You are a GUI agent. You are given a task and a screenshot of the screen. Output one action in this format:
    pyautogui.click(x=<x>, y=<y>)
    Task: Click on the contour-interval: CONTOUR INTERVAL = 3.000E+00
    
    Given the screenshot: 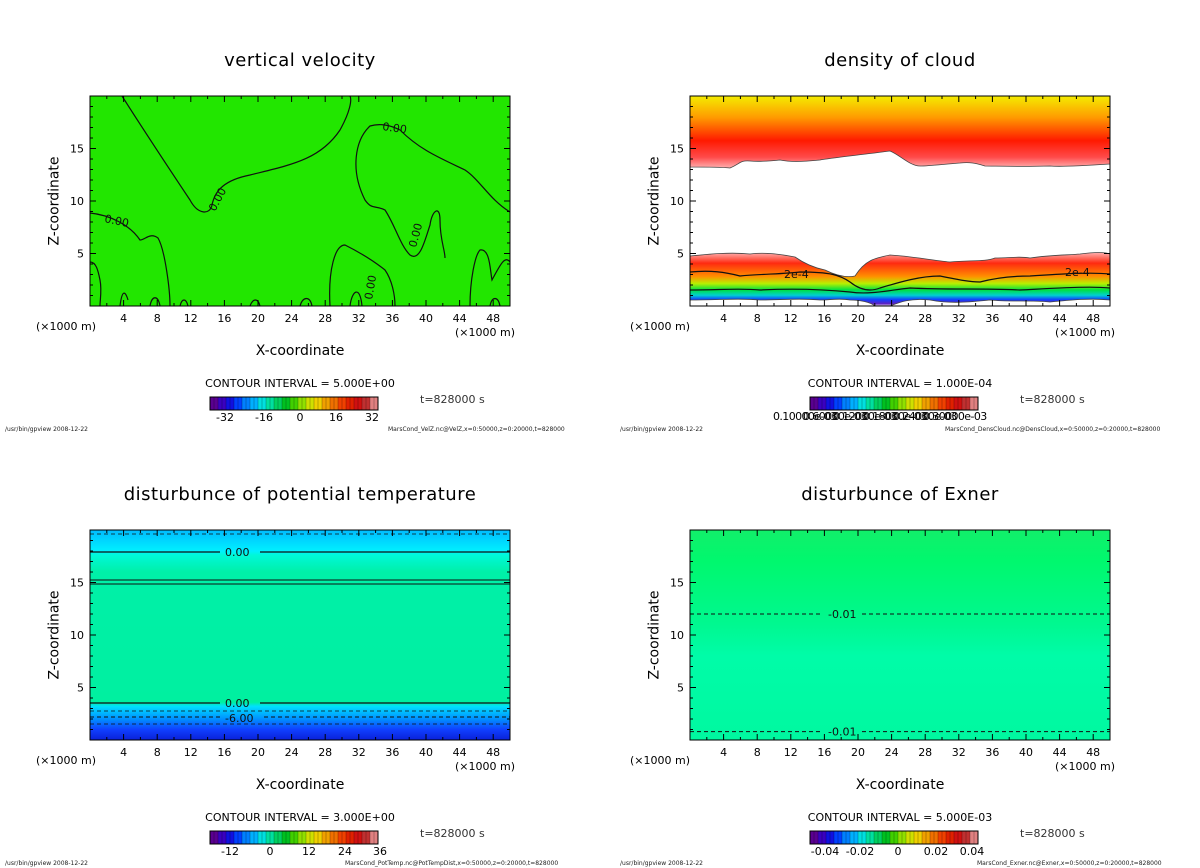 What is the action you would take?
    pyautogui.click(x=300, y=817)
    